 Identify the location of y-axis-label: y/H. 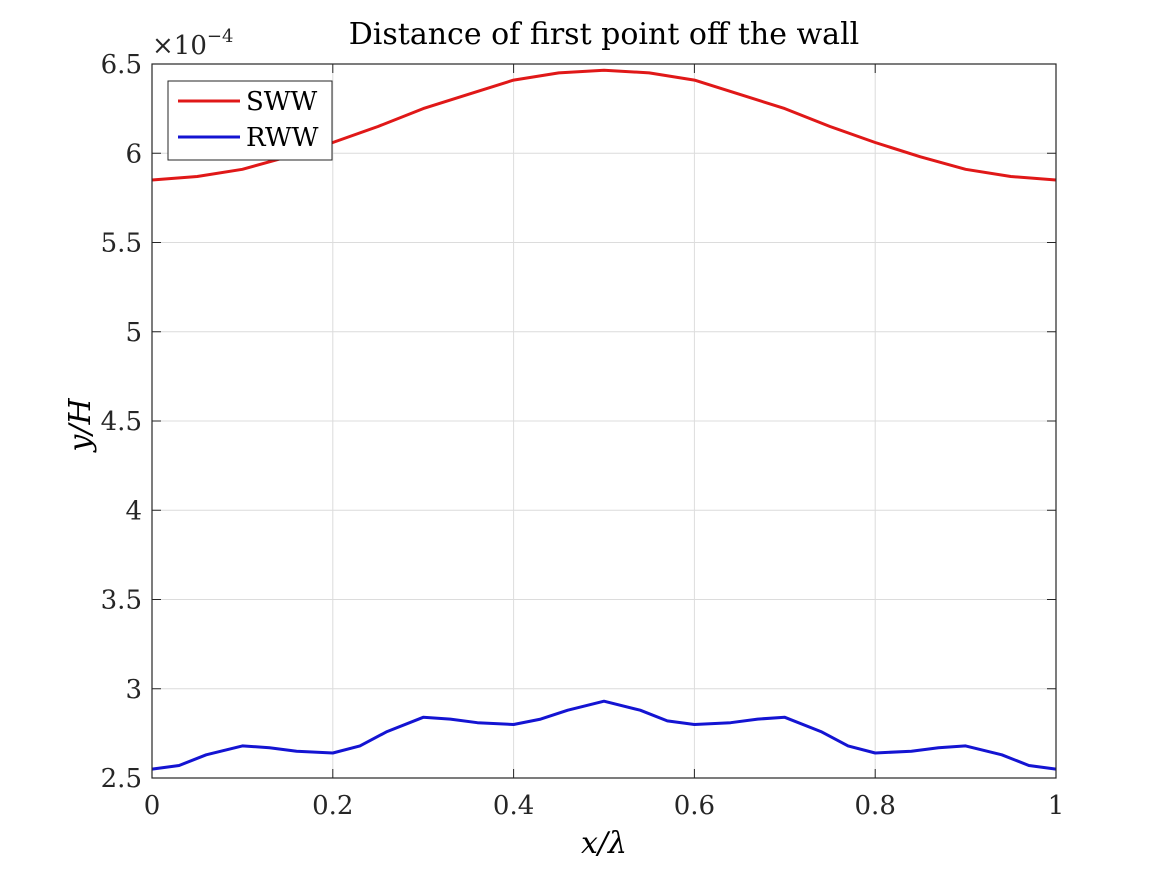
(80, 426).